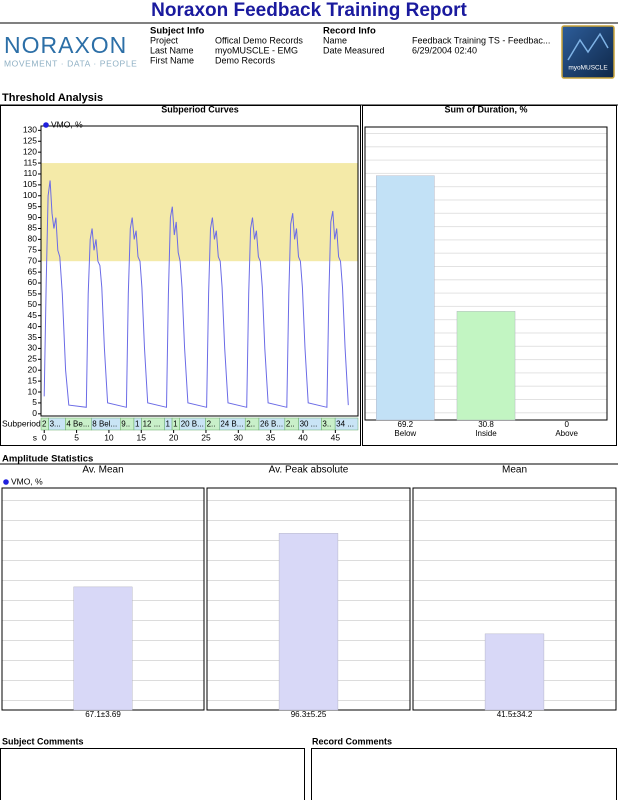 This screenshot has height=800, width=618. I want to click on x-tick-label: 10, so click(109, 437).